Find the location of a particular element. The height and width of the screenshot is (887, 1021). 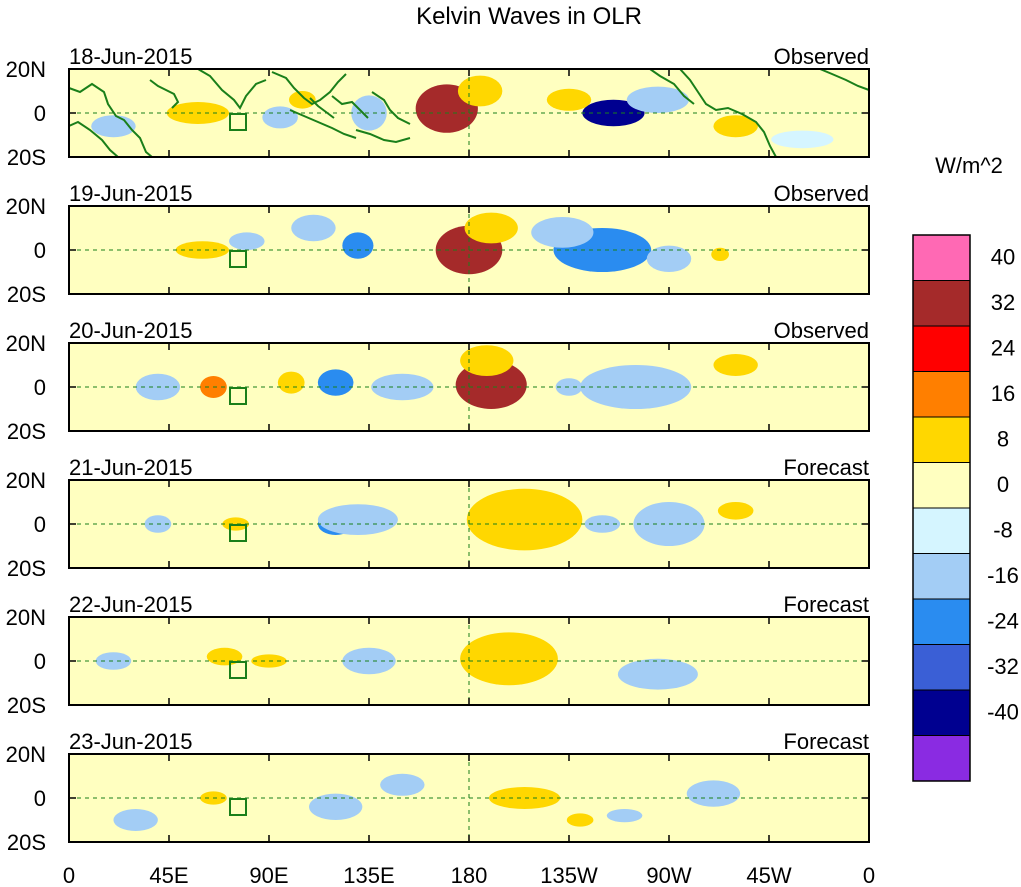

colorbar-frame is located at coordinates (941, 508).